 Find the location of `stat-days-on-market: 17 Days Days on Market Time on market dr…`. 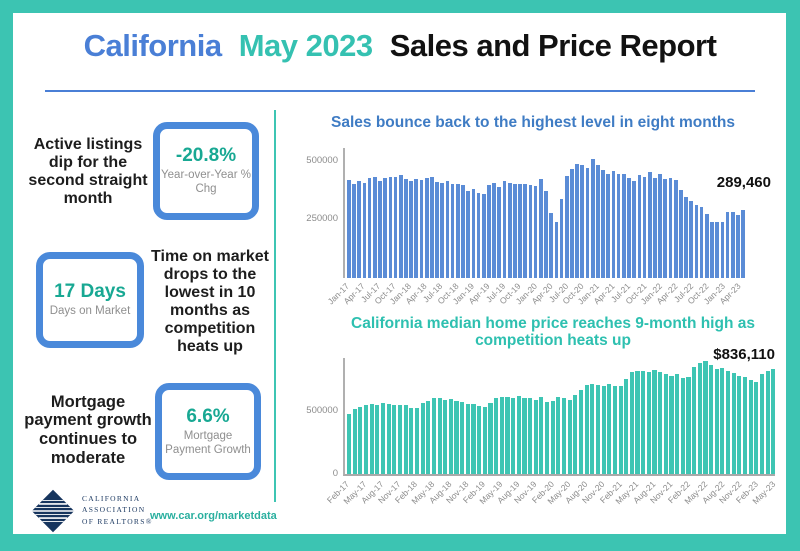

stat-days-on-market: 17 Days Days on Market Time on market dr… is located at coordinates (147, 303).